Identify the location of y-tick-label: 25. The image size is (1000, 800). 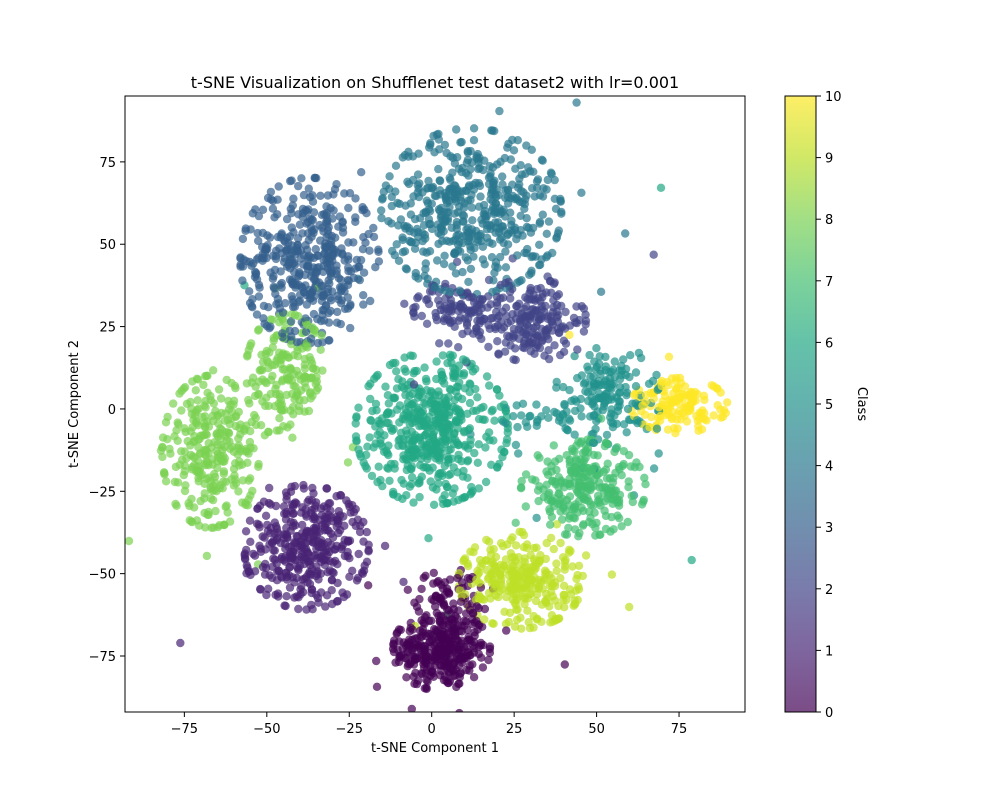
(107, 328).